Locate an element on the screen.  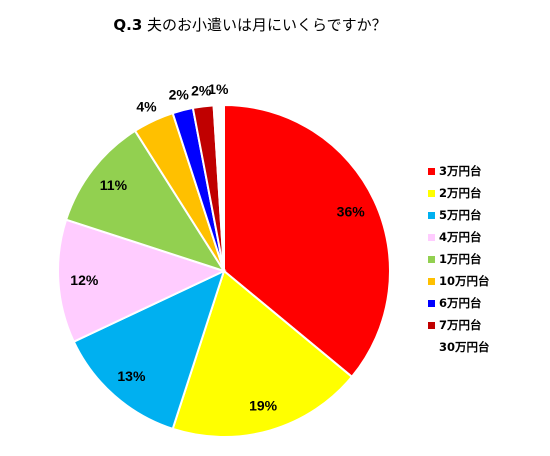
legend-item-7: 7万円台 is located at coordinates (459, 325).